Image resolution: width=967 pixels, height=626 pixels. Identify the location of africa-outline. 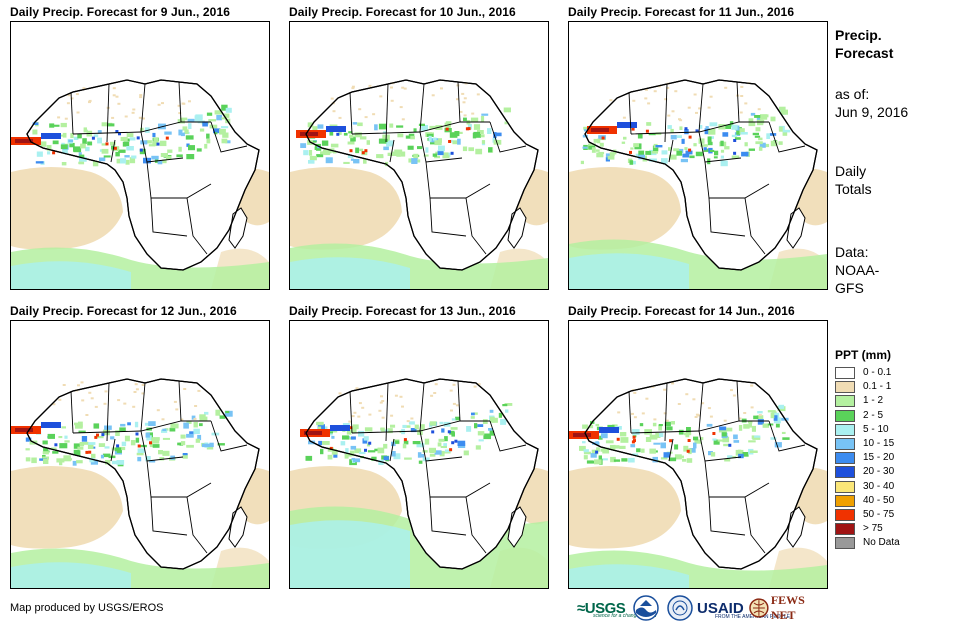
(701, 175).